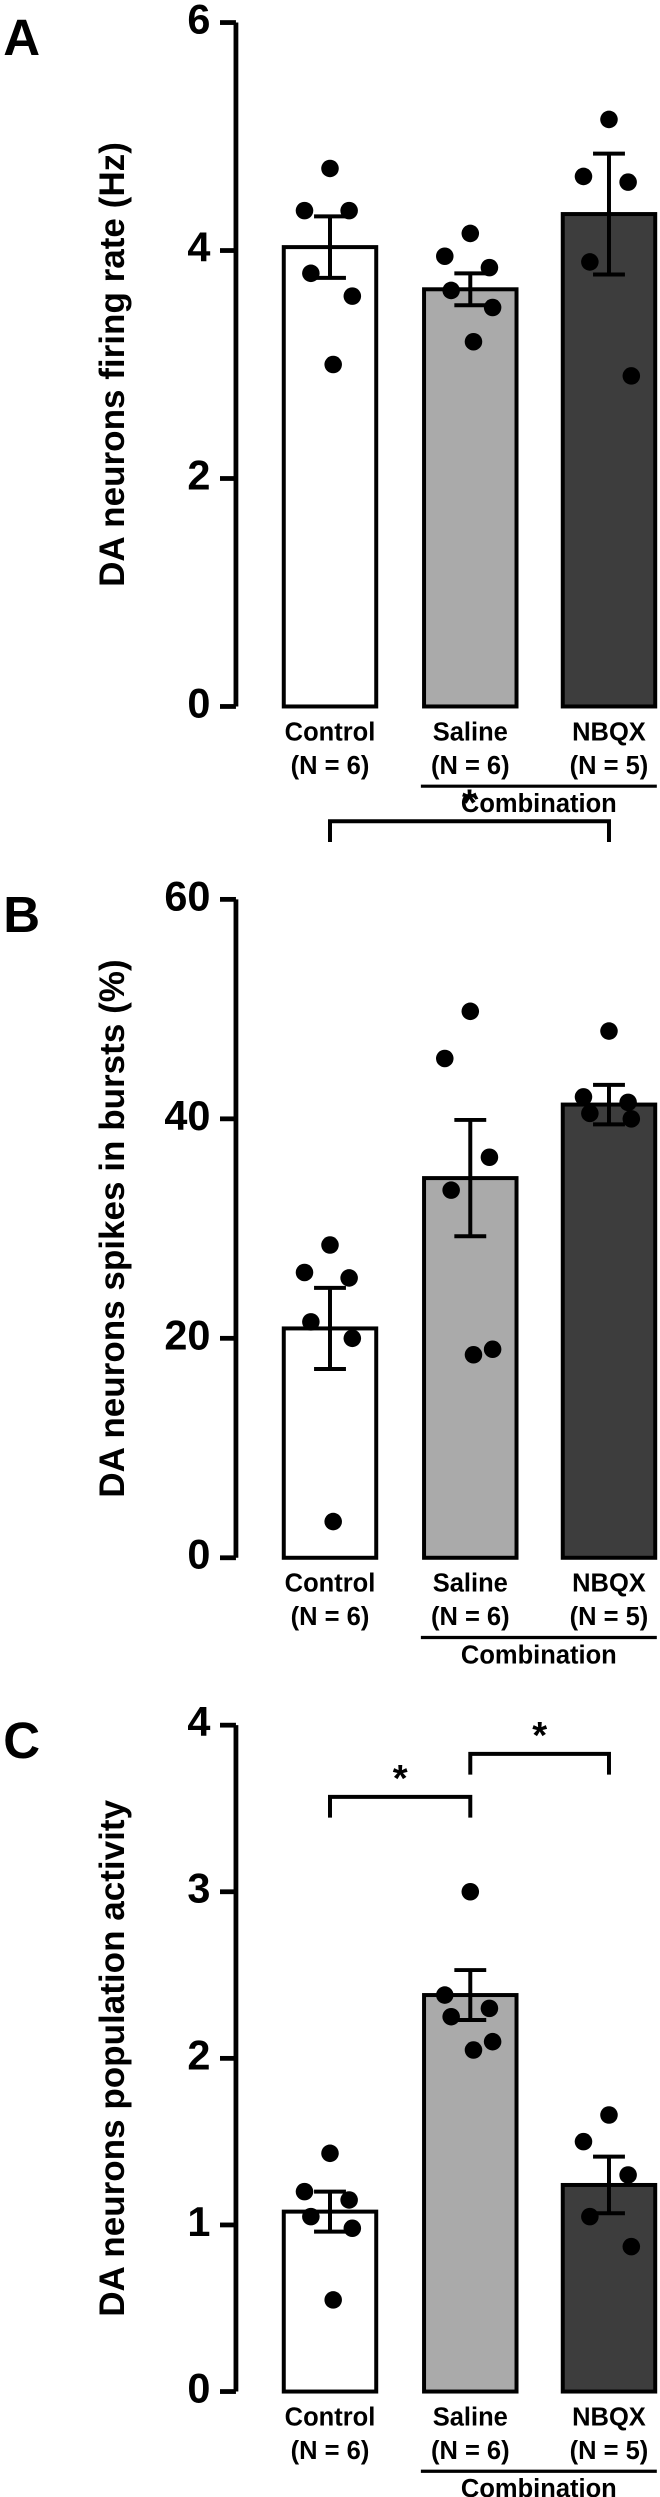 This screenshot has width=660, height=2497. What do you see at coordinates (187, 895) in the screenshot?
I see `y-tick-label: 60` at bounding box center [187, 895].